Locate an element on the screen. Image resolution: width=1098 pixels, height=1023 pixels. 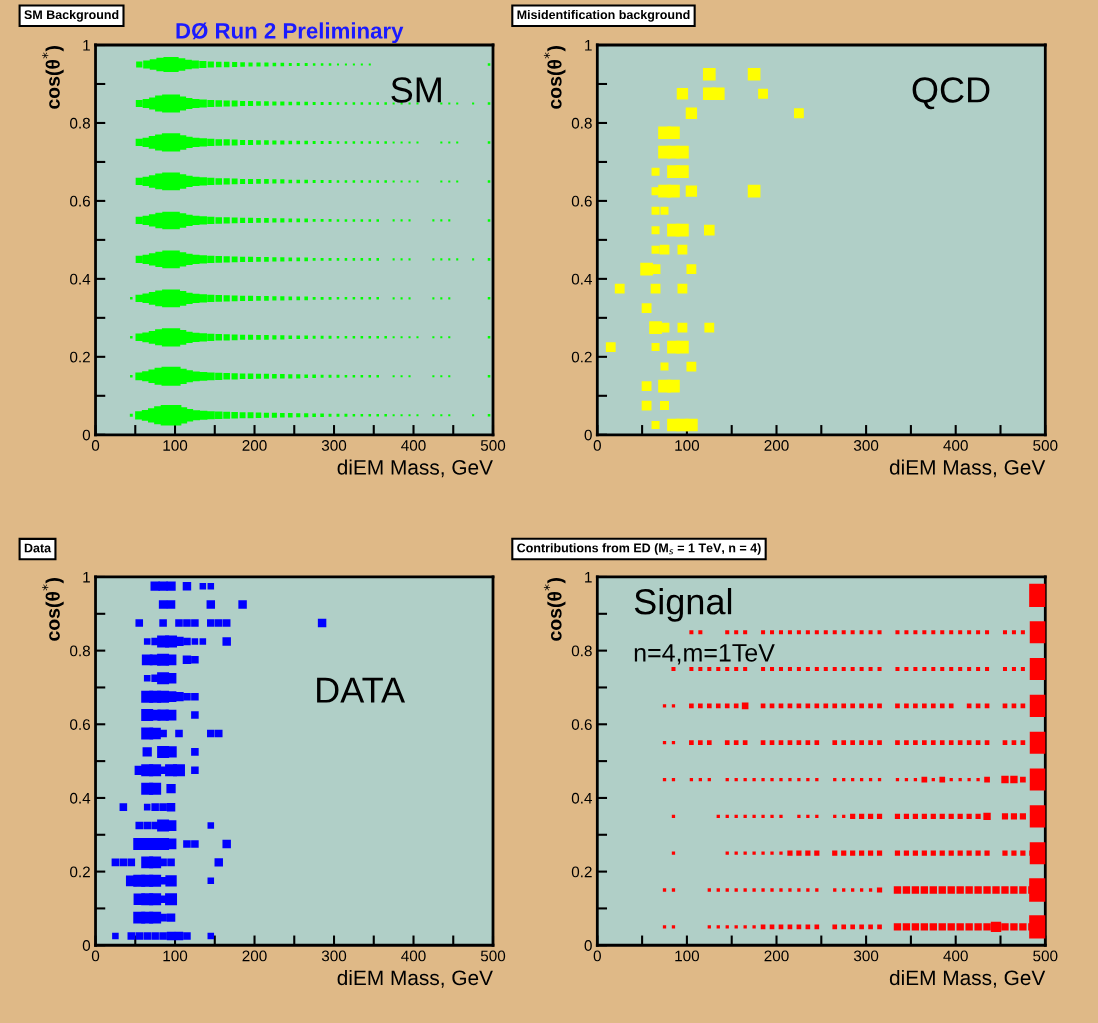
annotation: SM is located at coordinates (416, 90).